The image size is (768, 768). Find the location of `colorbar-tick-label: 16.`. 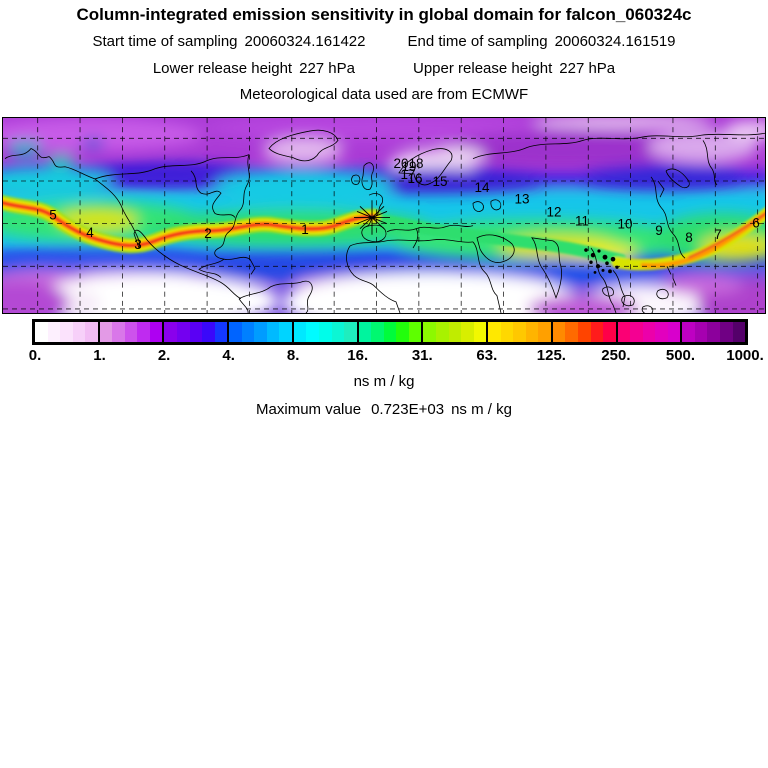

colorbar-tick-label: 16. is located at coordinates (358, 355).